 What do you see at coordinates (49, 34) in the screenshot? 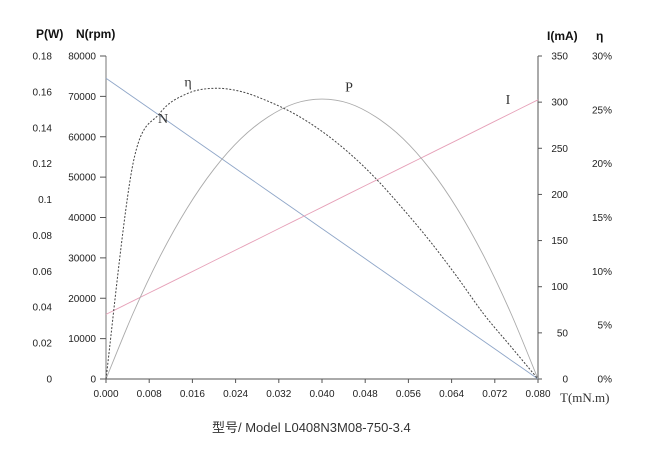
I see `p-axis-title: P(W)` at bounding box center [49, 34].